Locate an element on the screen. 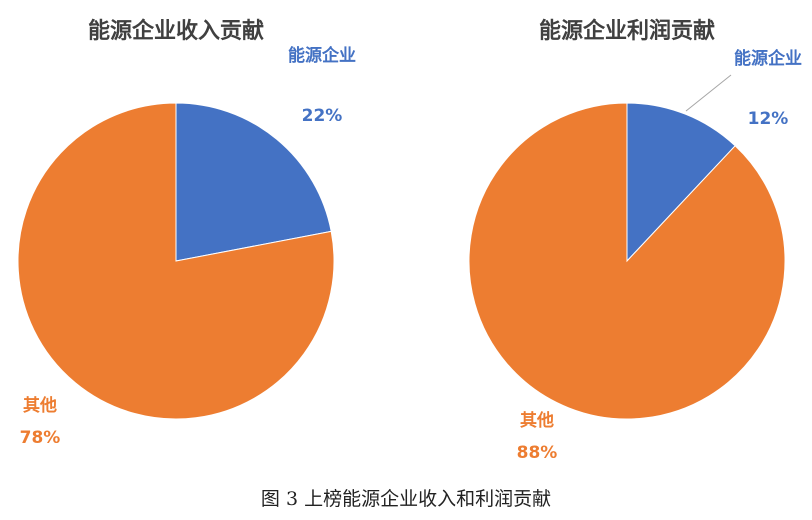  leader-line is located at coordinates (708, 93).